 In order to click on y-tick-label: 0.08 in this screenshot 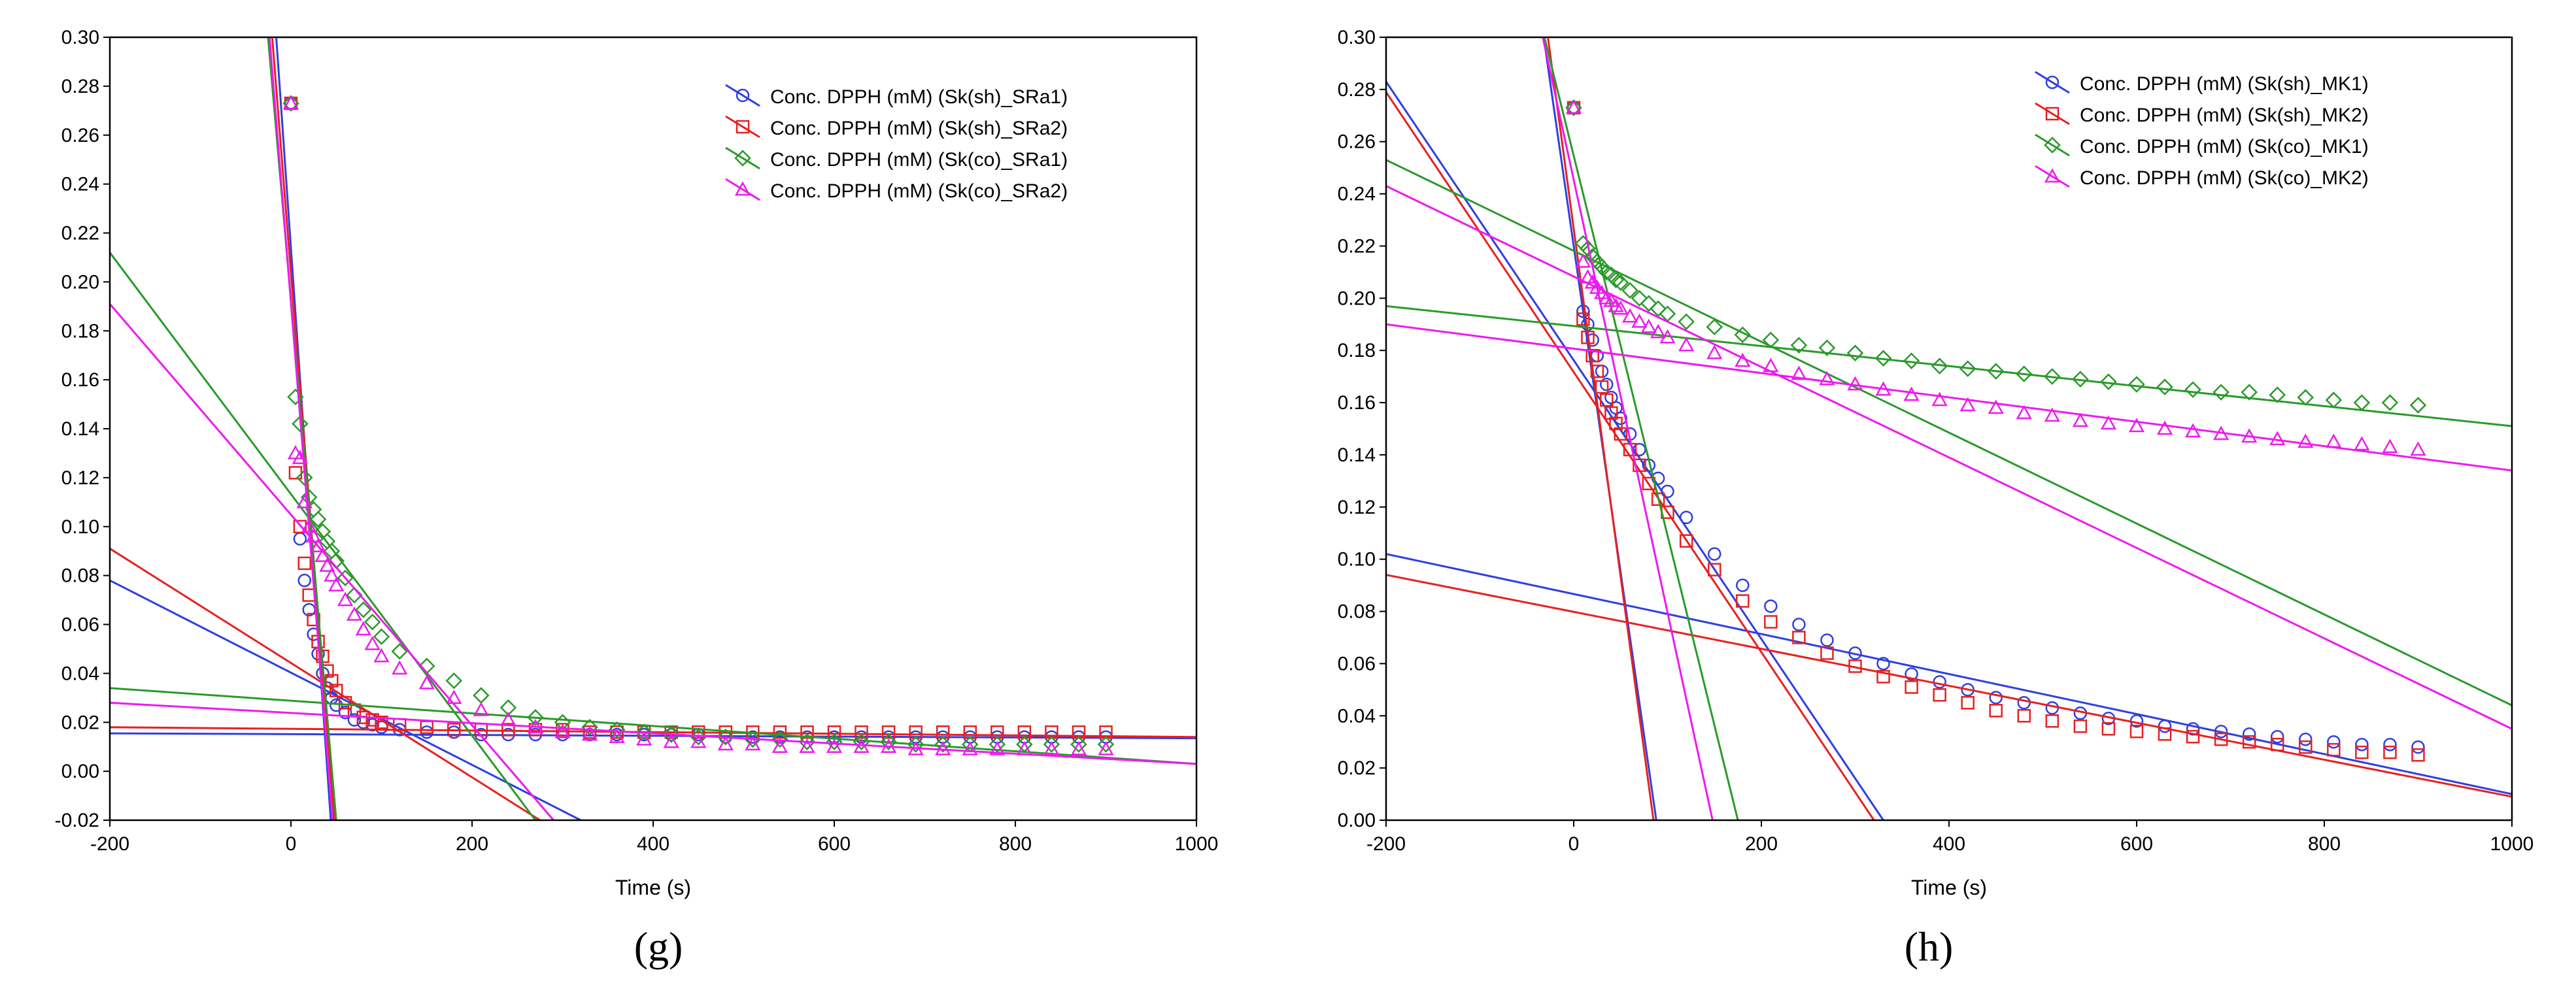, I will do `click(80, 576)`.